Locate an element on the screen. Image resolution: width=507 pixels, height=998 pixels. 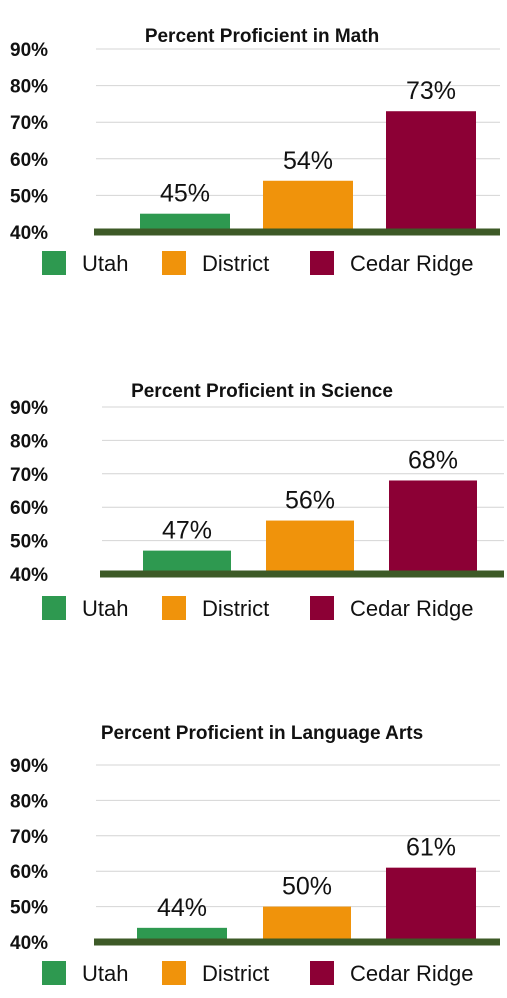
data-label: 54% is located at coordinates (308, 161).